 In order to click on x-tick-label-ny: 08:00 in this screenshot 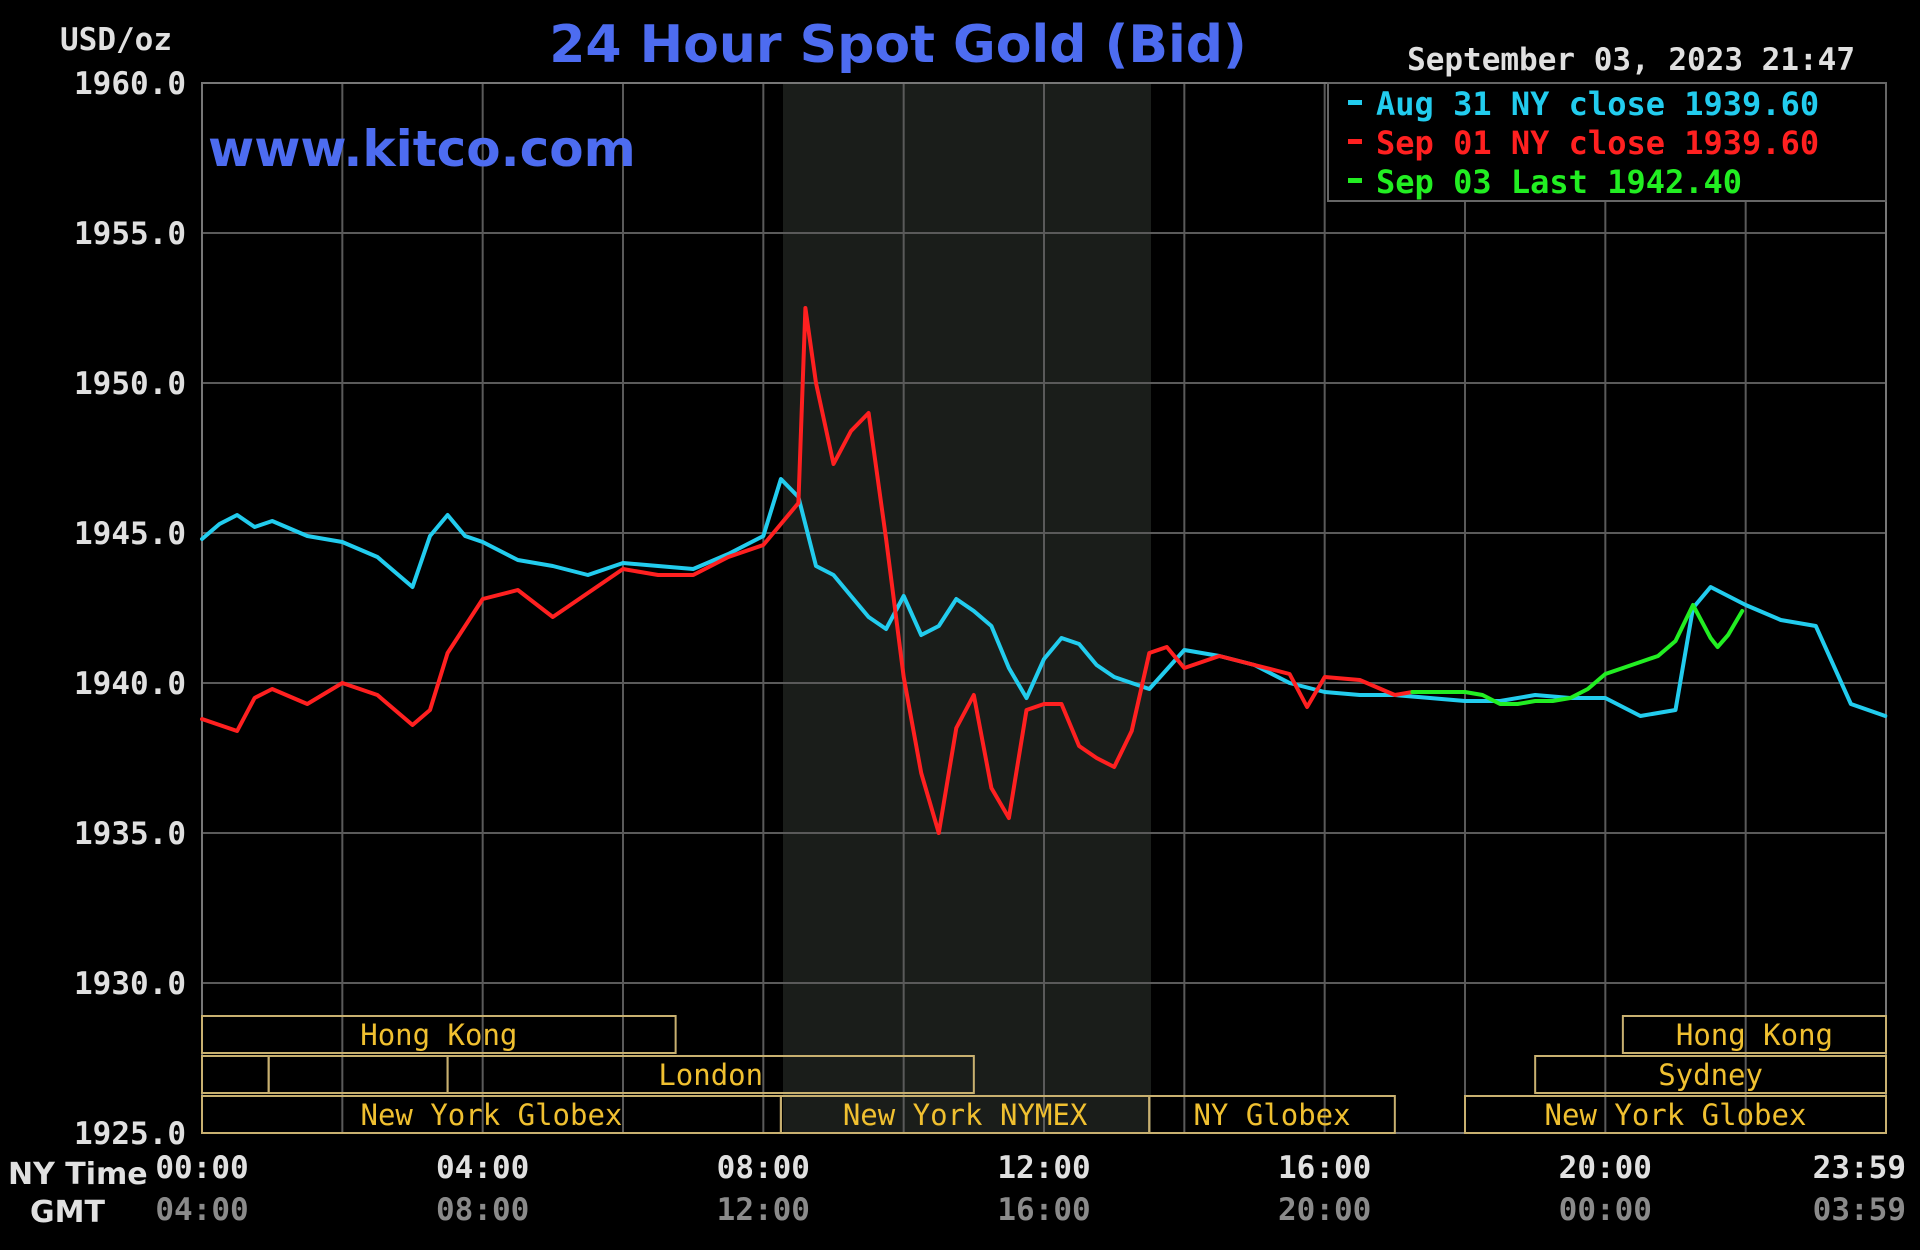, I will do `click(763, 1168)`.